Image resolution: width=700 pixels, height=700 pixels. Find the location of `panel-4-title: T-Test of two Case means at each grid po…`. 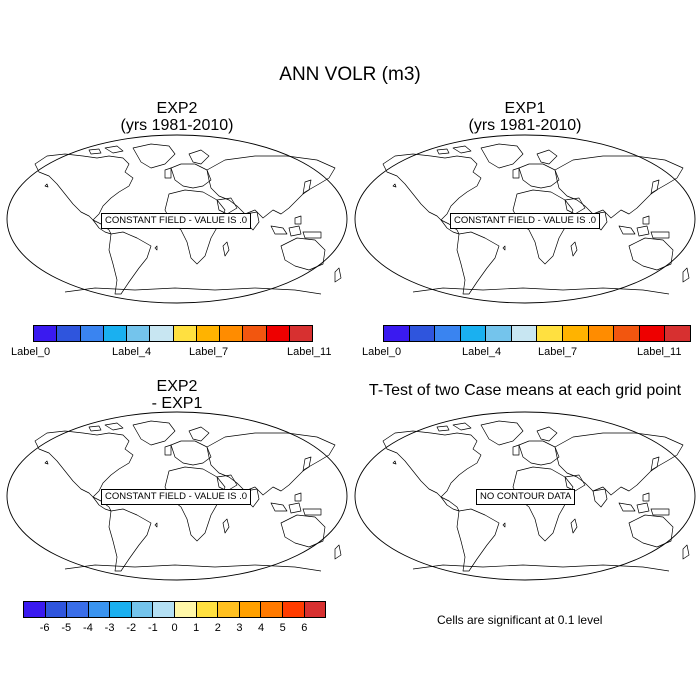

panel-4-title: T-Test of two Case means at each grid po… is located at coordinates (525, 390).